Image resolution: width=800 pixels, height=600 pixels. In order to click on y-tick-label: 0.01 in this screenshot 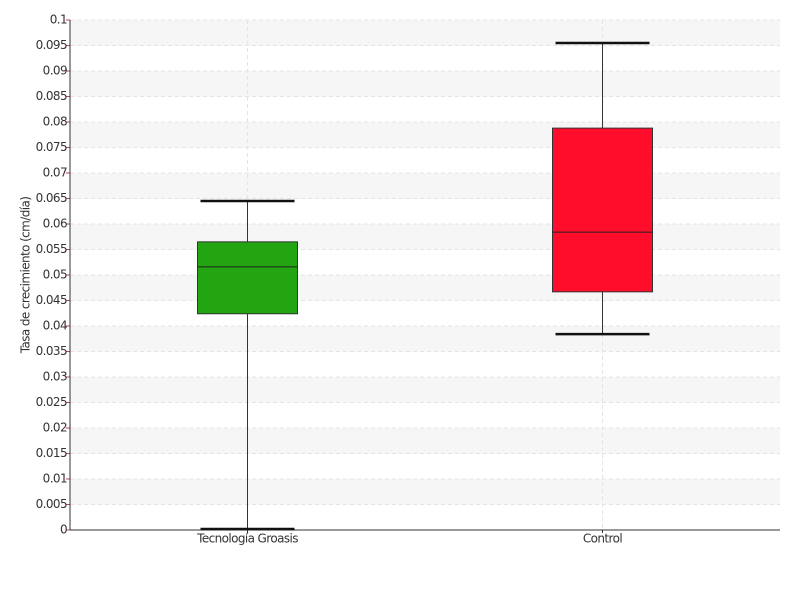, I will do `click(55, 479)`.